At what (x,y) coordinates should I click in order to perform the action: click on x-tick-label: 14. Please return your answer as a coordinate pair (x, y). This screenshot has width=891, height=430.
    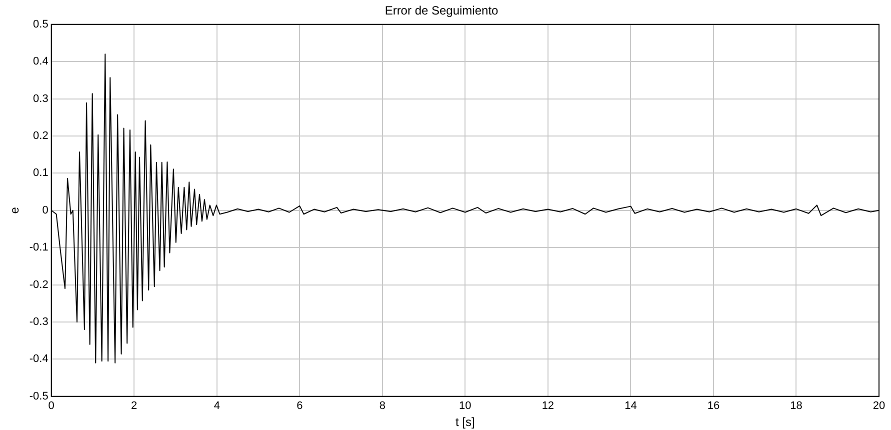
    Looking at the image, I should click on (630, 406).